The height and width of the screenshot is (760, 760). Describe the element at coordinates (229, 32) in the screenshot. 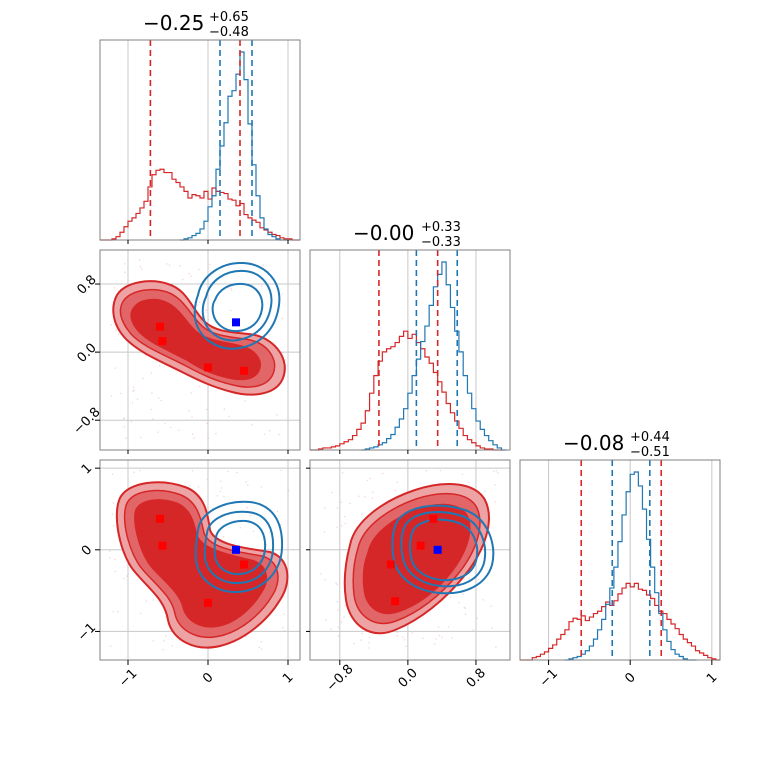

I see `title-lower-1: −0.48` at that location.